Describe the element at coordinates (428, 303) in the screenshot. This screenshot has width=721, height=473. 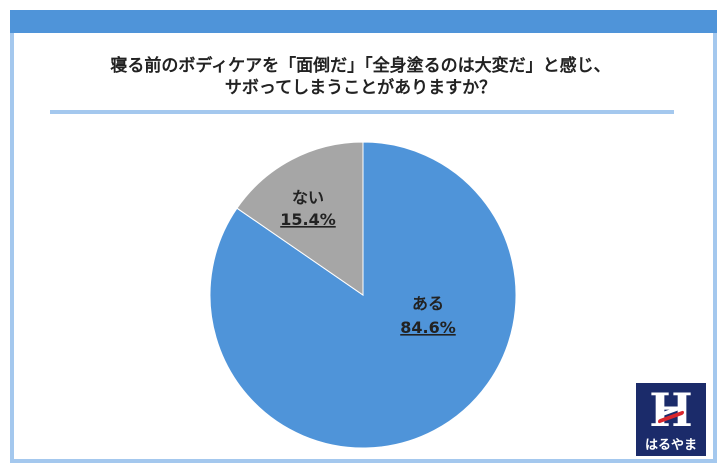
I see `slice-label-aru: ある` at that location.